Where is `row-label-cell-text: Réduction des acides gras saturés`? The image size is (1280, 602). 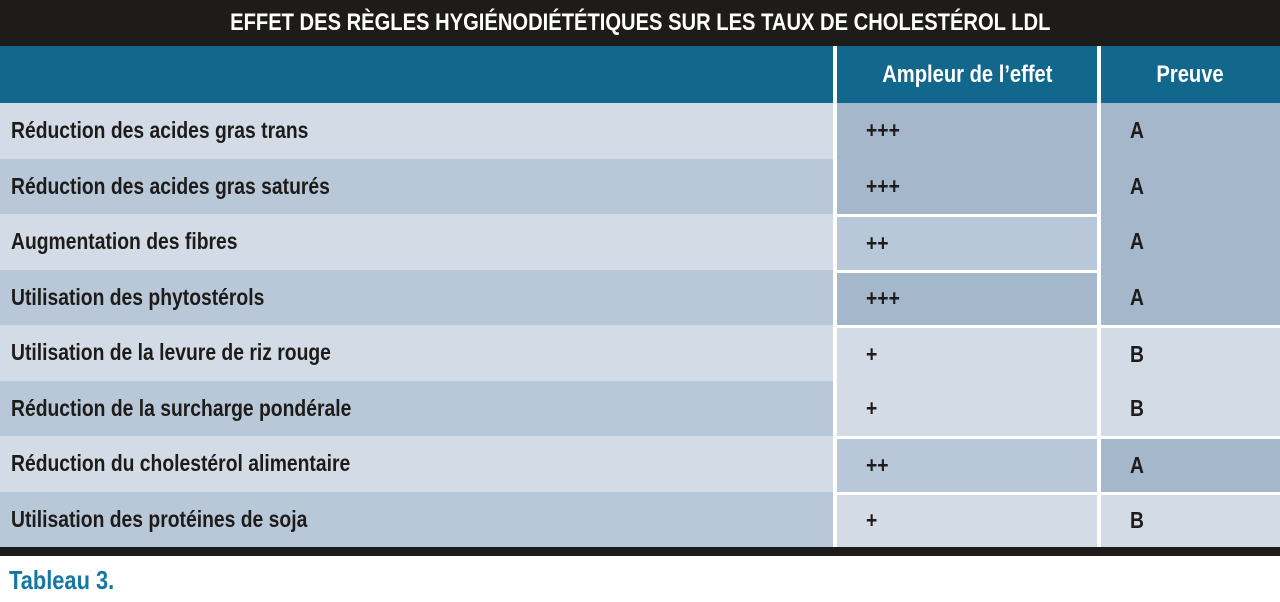 row-label-cell-text: Réduction des acides gras saturés is located at coordinates (170, 185).